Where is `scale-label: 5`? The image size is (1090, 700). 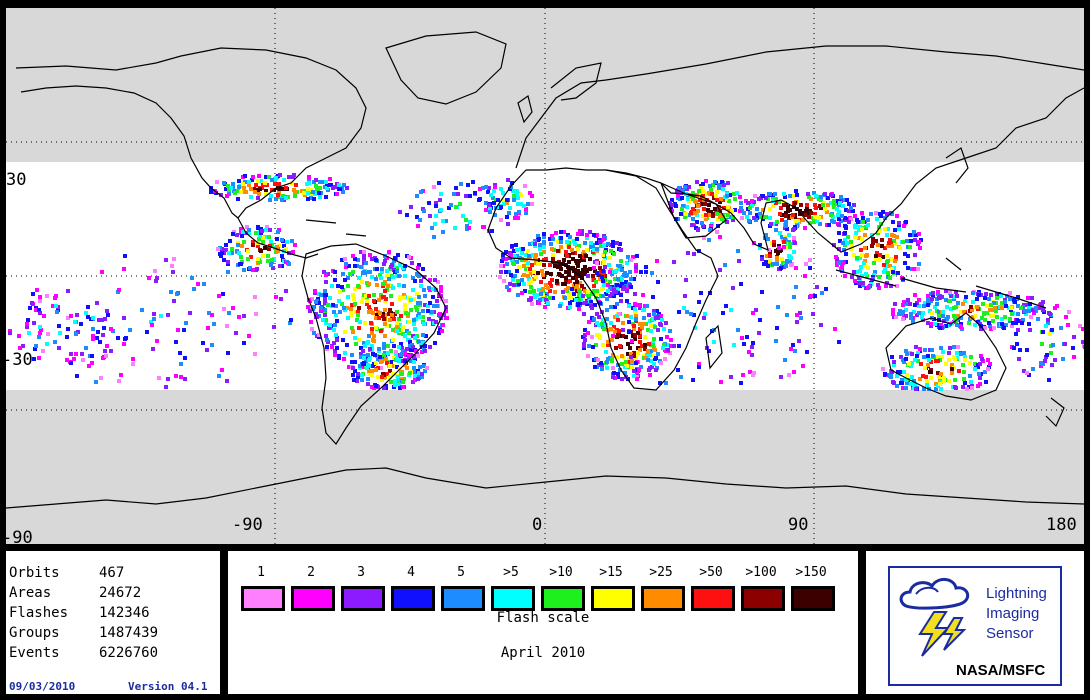
scale-label: 5 is located at coordinates (461, 572).